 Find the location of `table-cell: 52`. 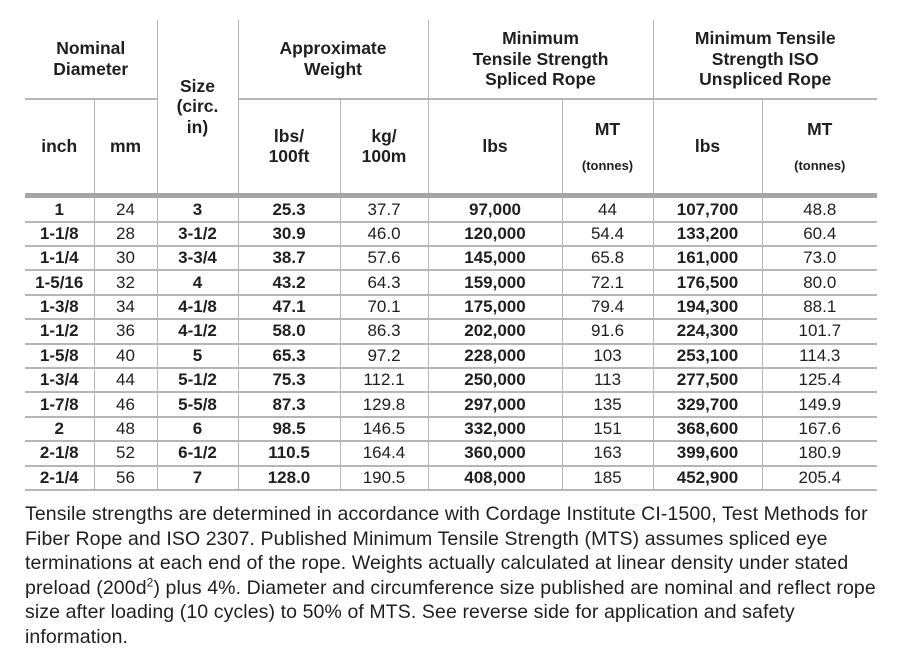

table-cell: 52 is located at coordinates (126, 454).